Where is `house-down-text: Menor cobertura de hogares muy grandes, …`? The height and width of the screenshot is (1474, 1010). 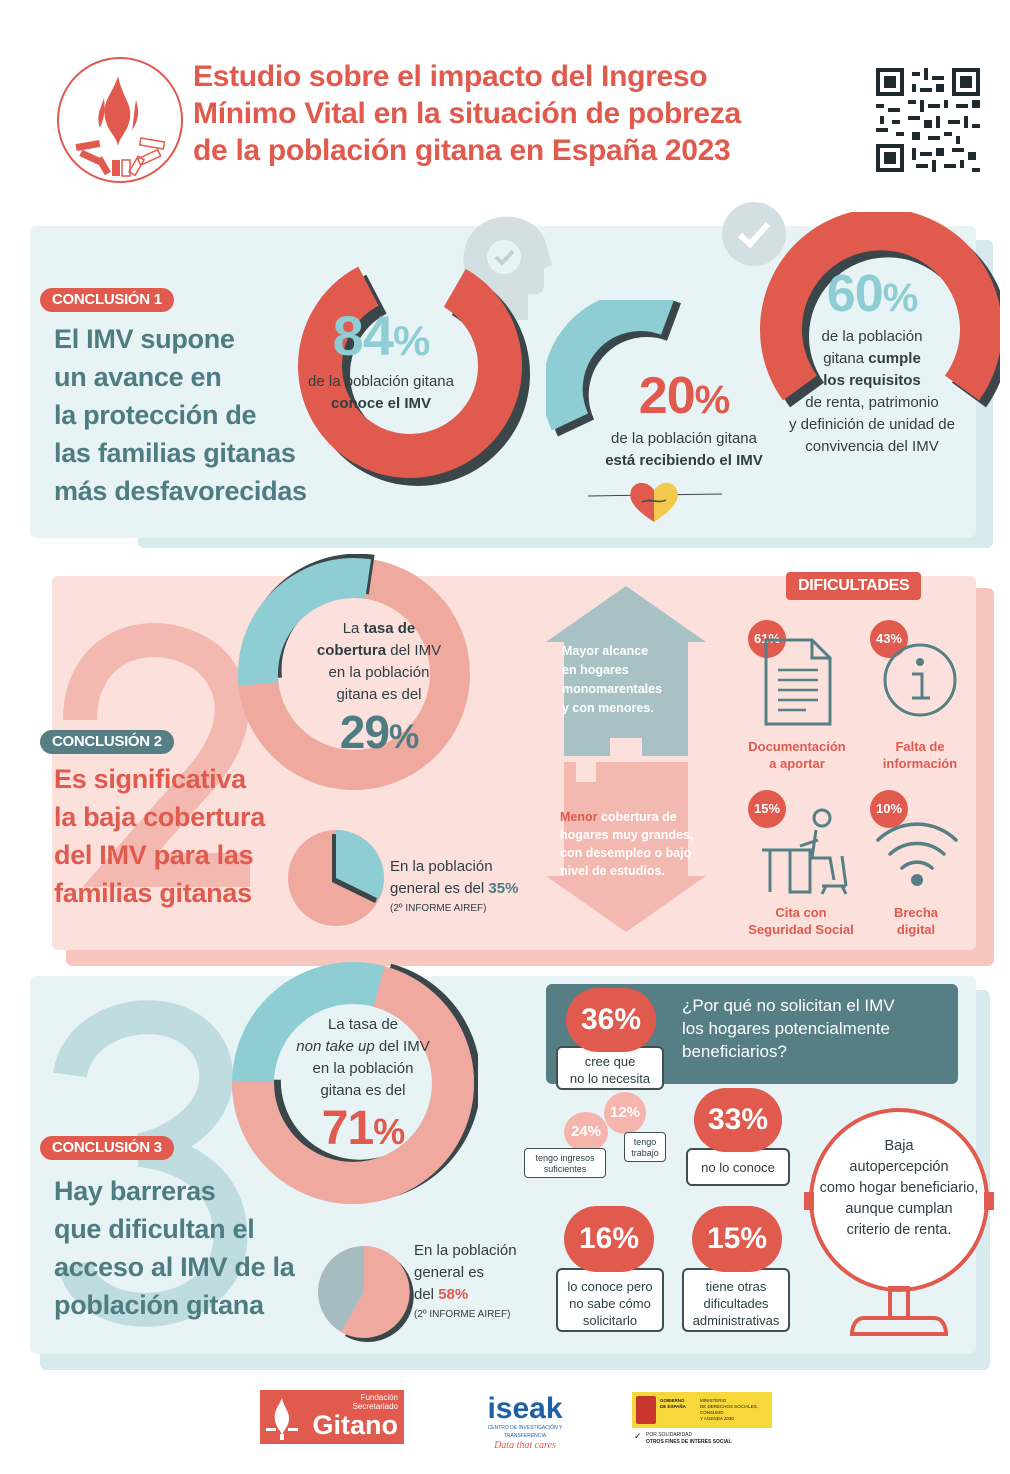
house-down-text: Menor cobertura de hogares muy grandes, … is located at coordinates (627, 844).